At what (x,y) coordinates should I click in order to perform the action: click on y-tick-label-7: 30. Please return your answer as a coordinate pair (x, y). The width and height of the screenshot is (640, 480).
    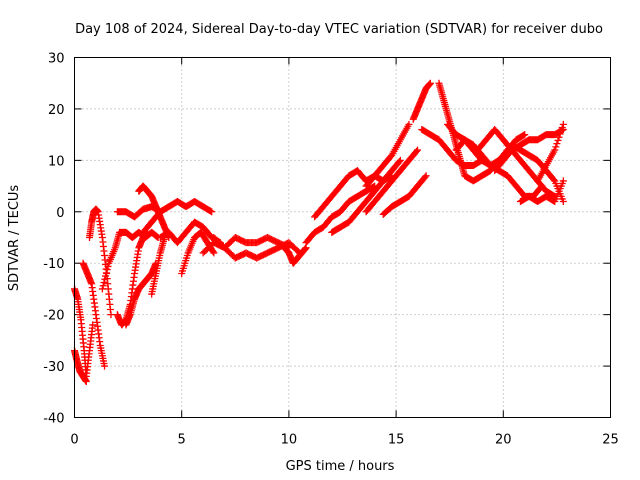
    Looking at the image, I should click on (56, 59).